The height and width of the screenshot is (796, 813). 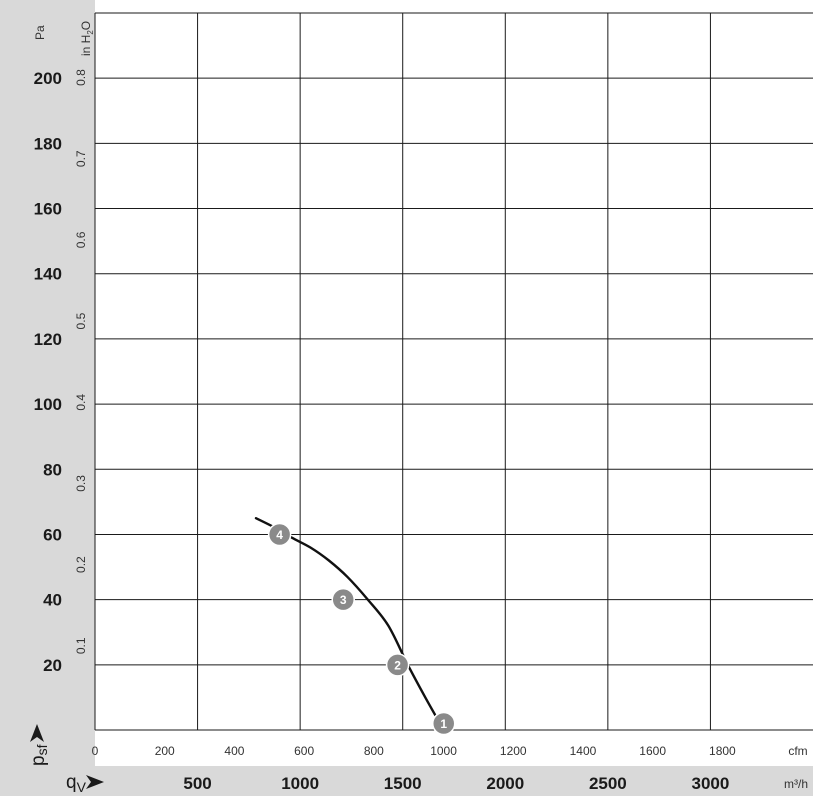 I want to click on y-tick-label-inh2o: 0.2, so click(x=81, y=564).